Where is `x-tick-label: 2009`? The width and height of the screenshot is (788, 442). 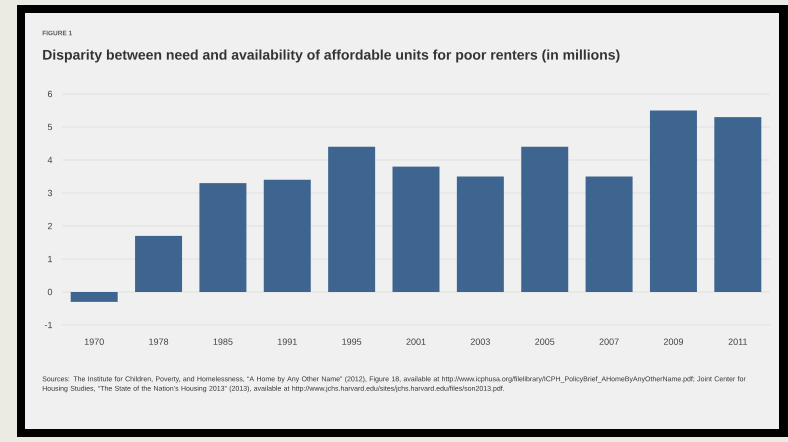
x-tick-label: 2009 is located at coordinates (674, 341).